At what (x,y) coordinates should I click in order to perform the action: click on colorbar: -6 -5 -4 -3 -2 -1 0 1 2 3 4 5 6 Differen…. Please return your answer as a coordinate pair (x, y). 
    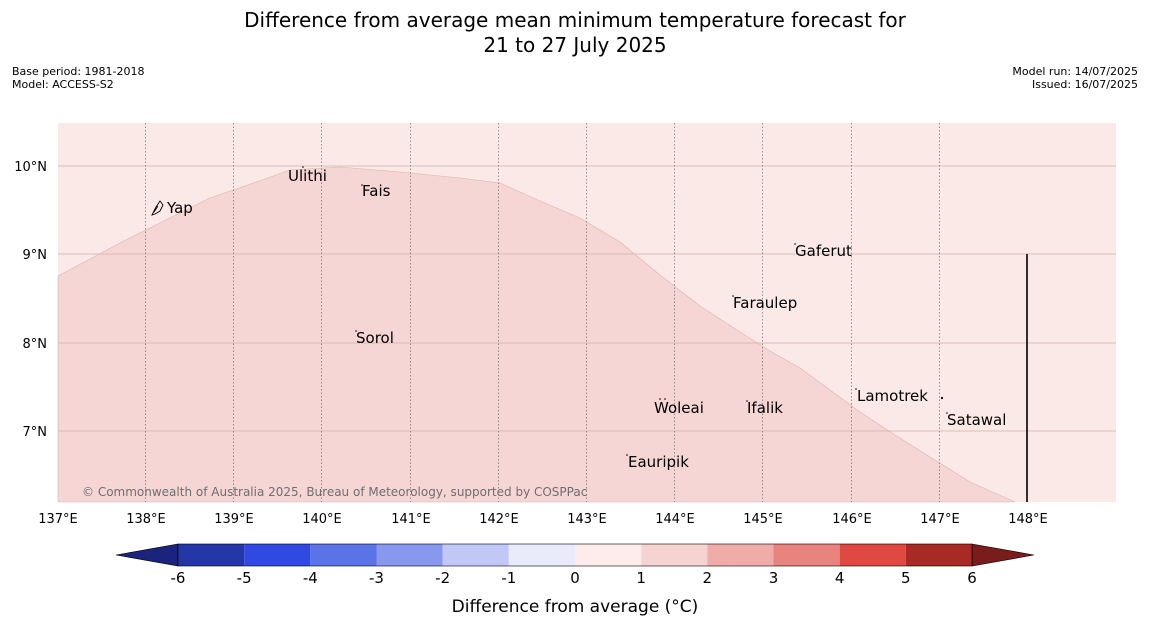
    Looking at the image, I should click on (575, 580).